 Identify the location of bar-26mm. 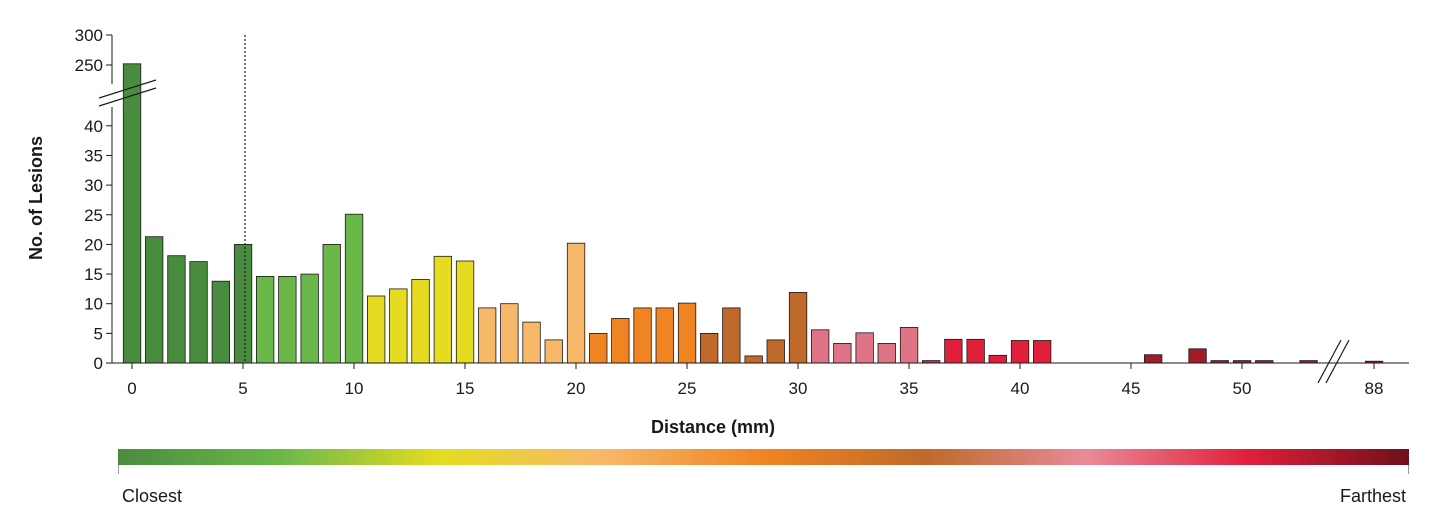
(709, 348).